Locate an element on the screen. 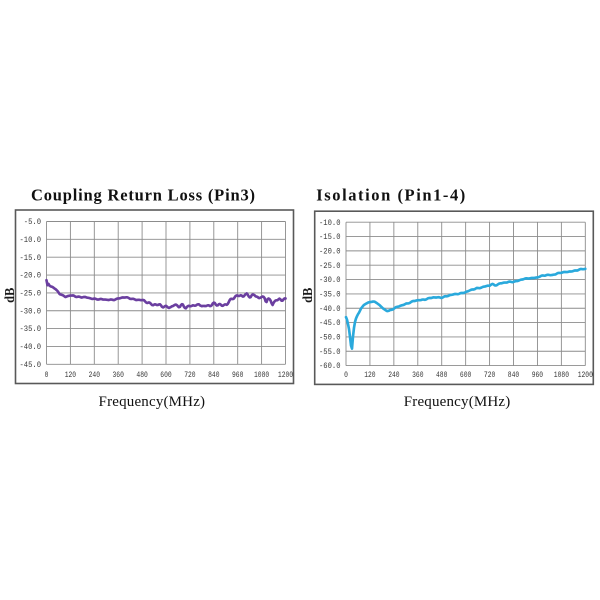 The height and width of the screenshot is (600, 600). svg-text: -5.0 is located at coordinates (32, 222).